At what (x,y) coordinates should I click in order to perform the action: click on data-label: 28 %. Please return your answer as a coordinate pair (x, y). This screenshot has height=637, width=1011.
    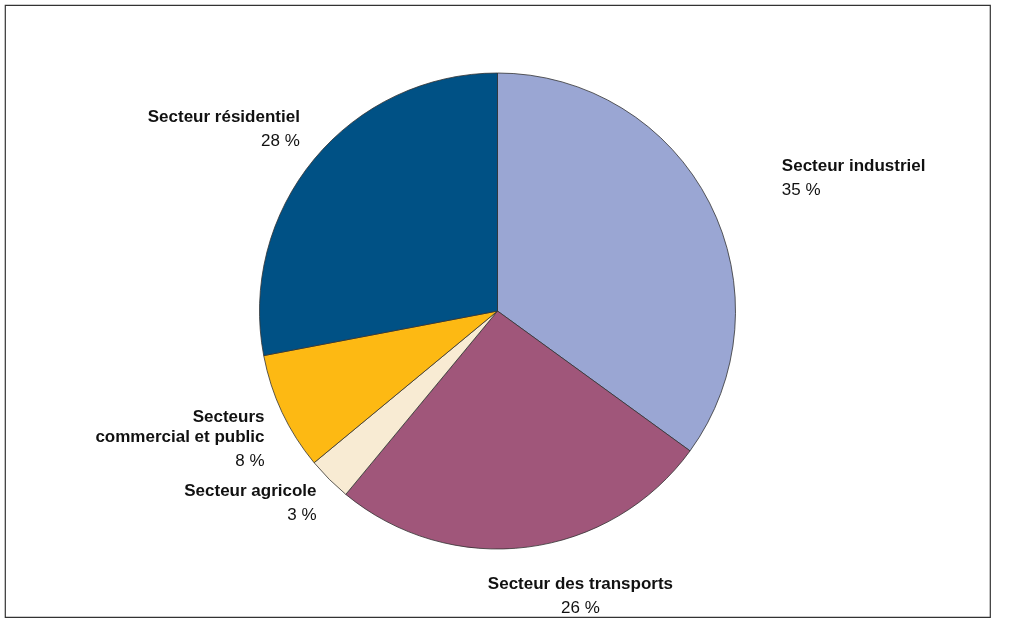
    Looking at the image, I should click on (280, 141).